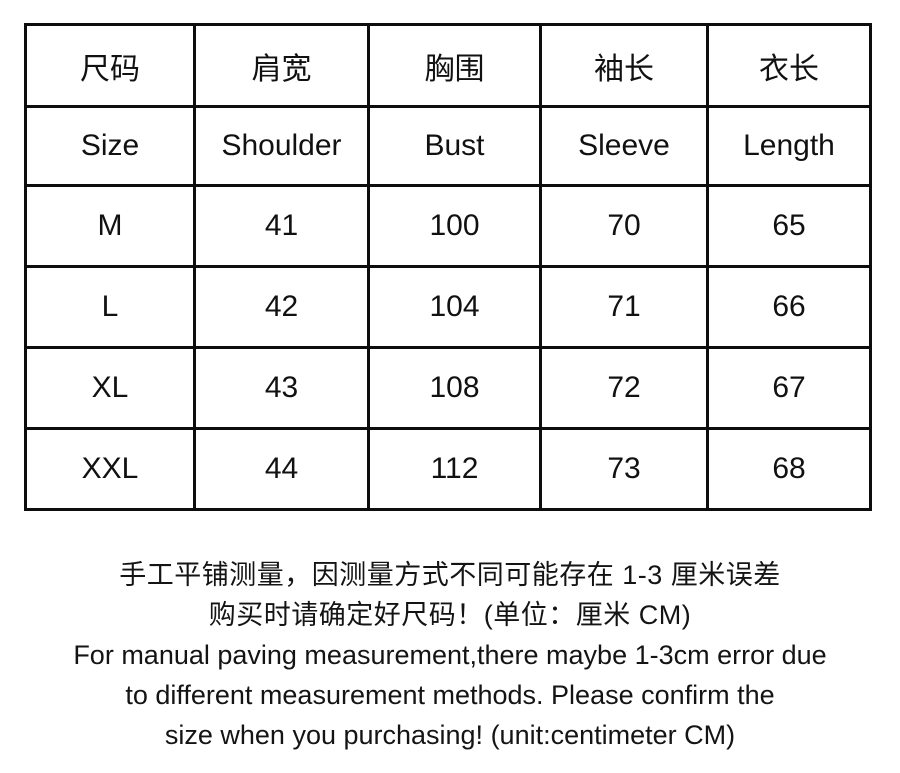  What do you see at coordinates (450, 575) in the screenshot?
I see `note-chinese-line1: 手工平铺测量，因测量方式不同可能存在 1-3 厘米误差` at bounding box center [450, 575].